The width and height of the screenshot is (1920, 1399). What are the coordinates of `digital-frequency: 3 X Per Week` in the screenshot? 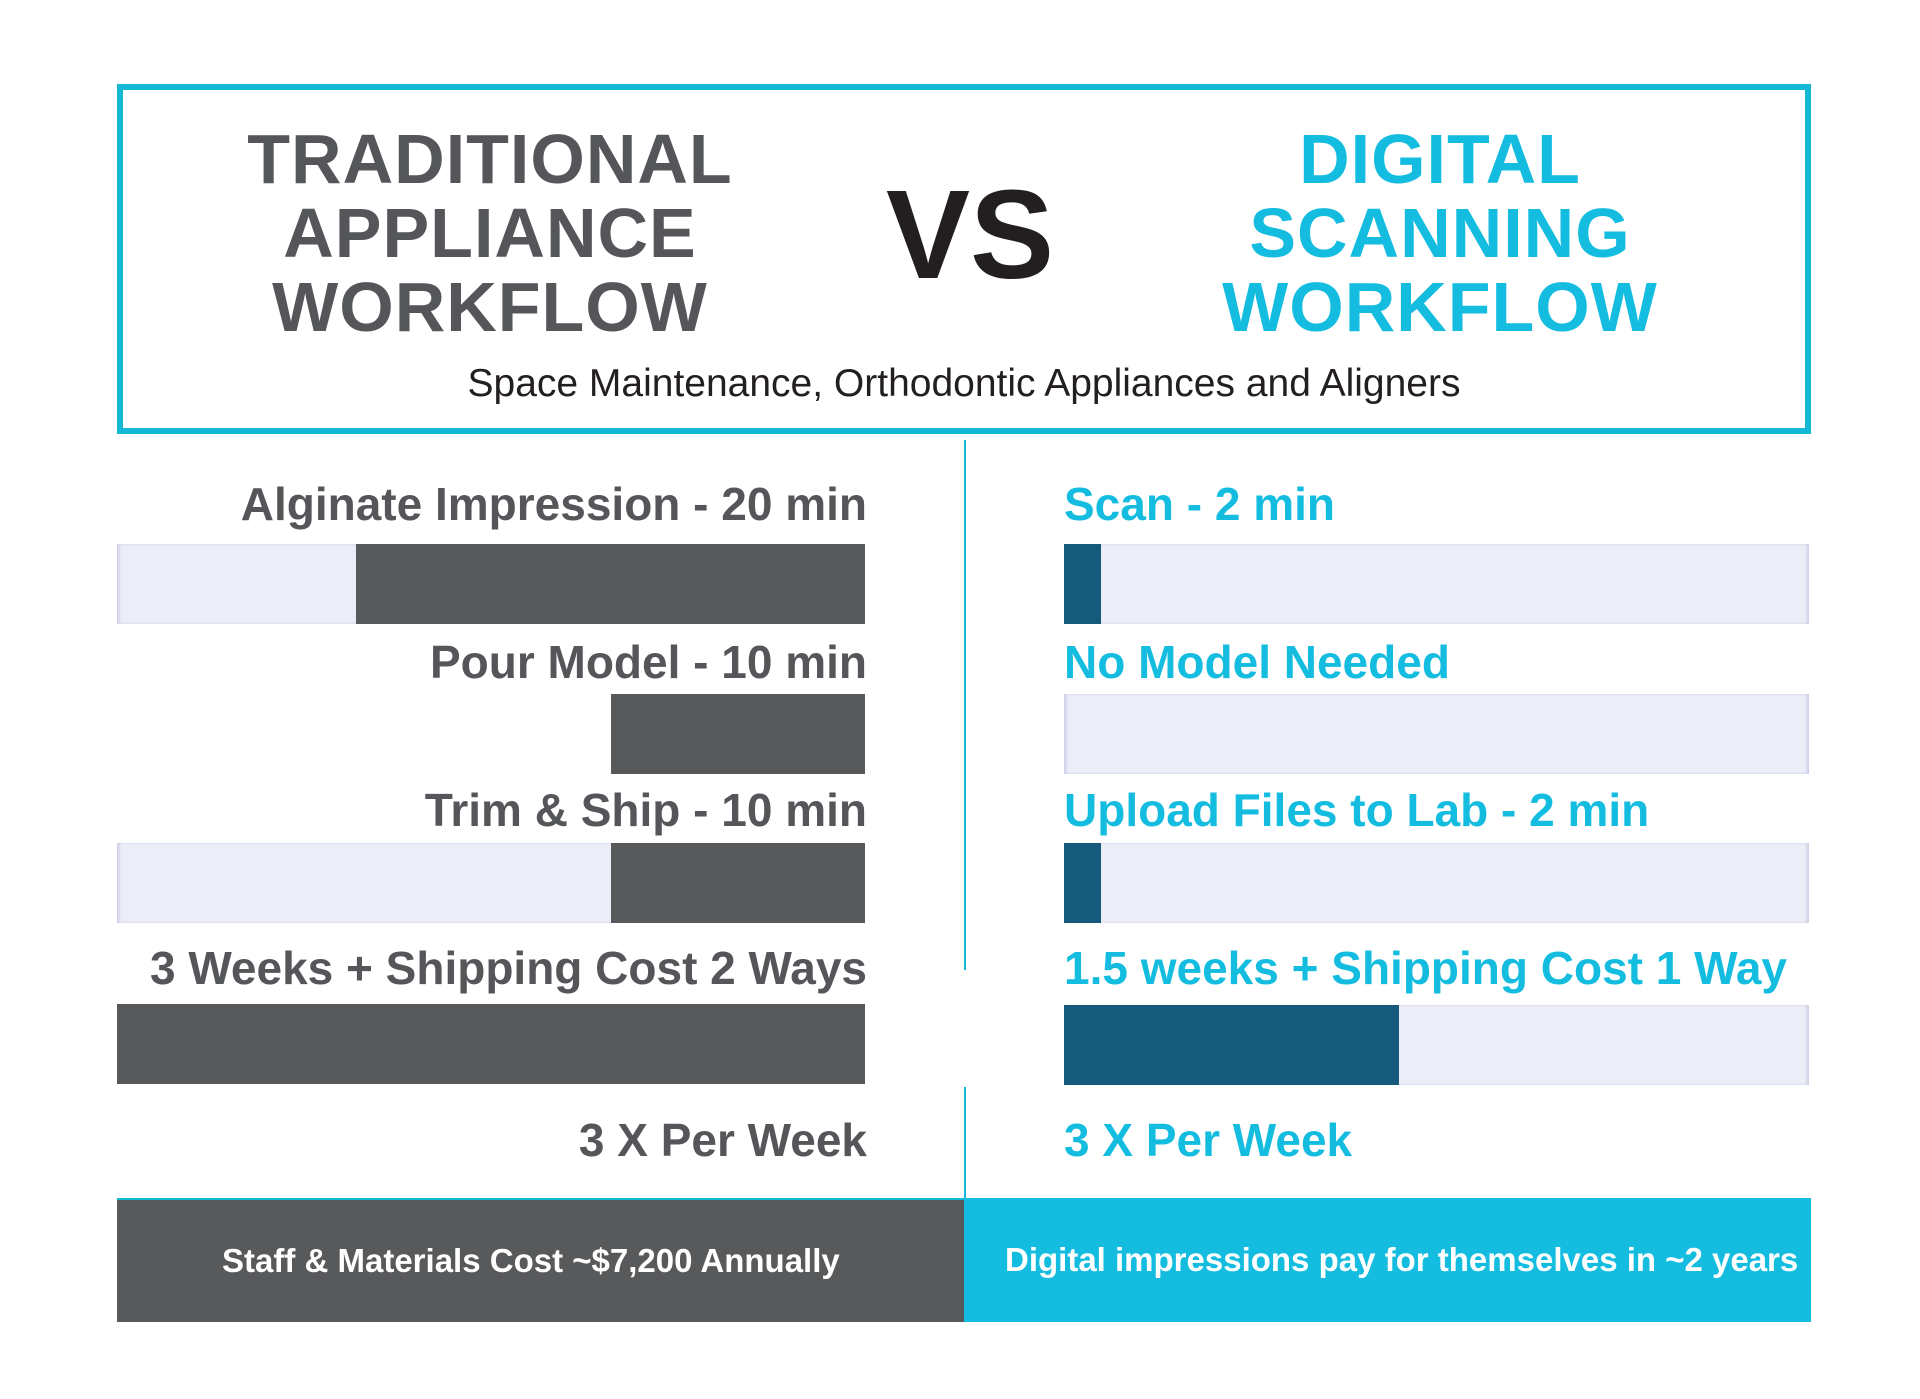 It's located at (1208, 1140).